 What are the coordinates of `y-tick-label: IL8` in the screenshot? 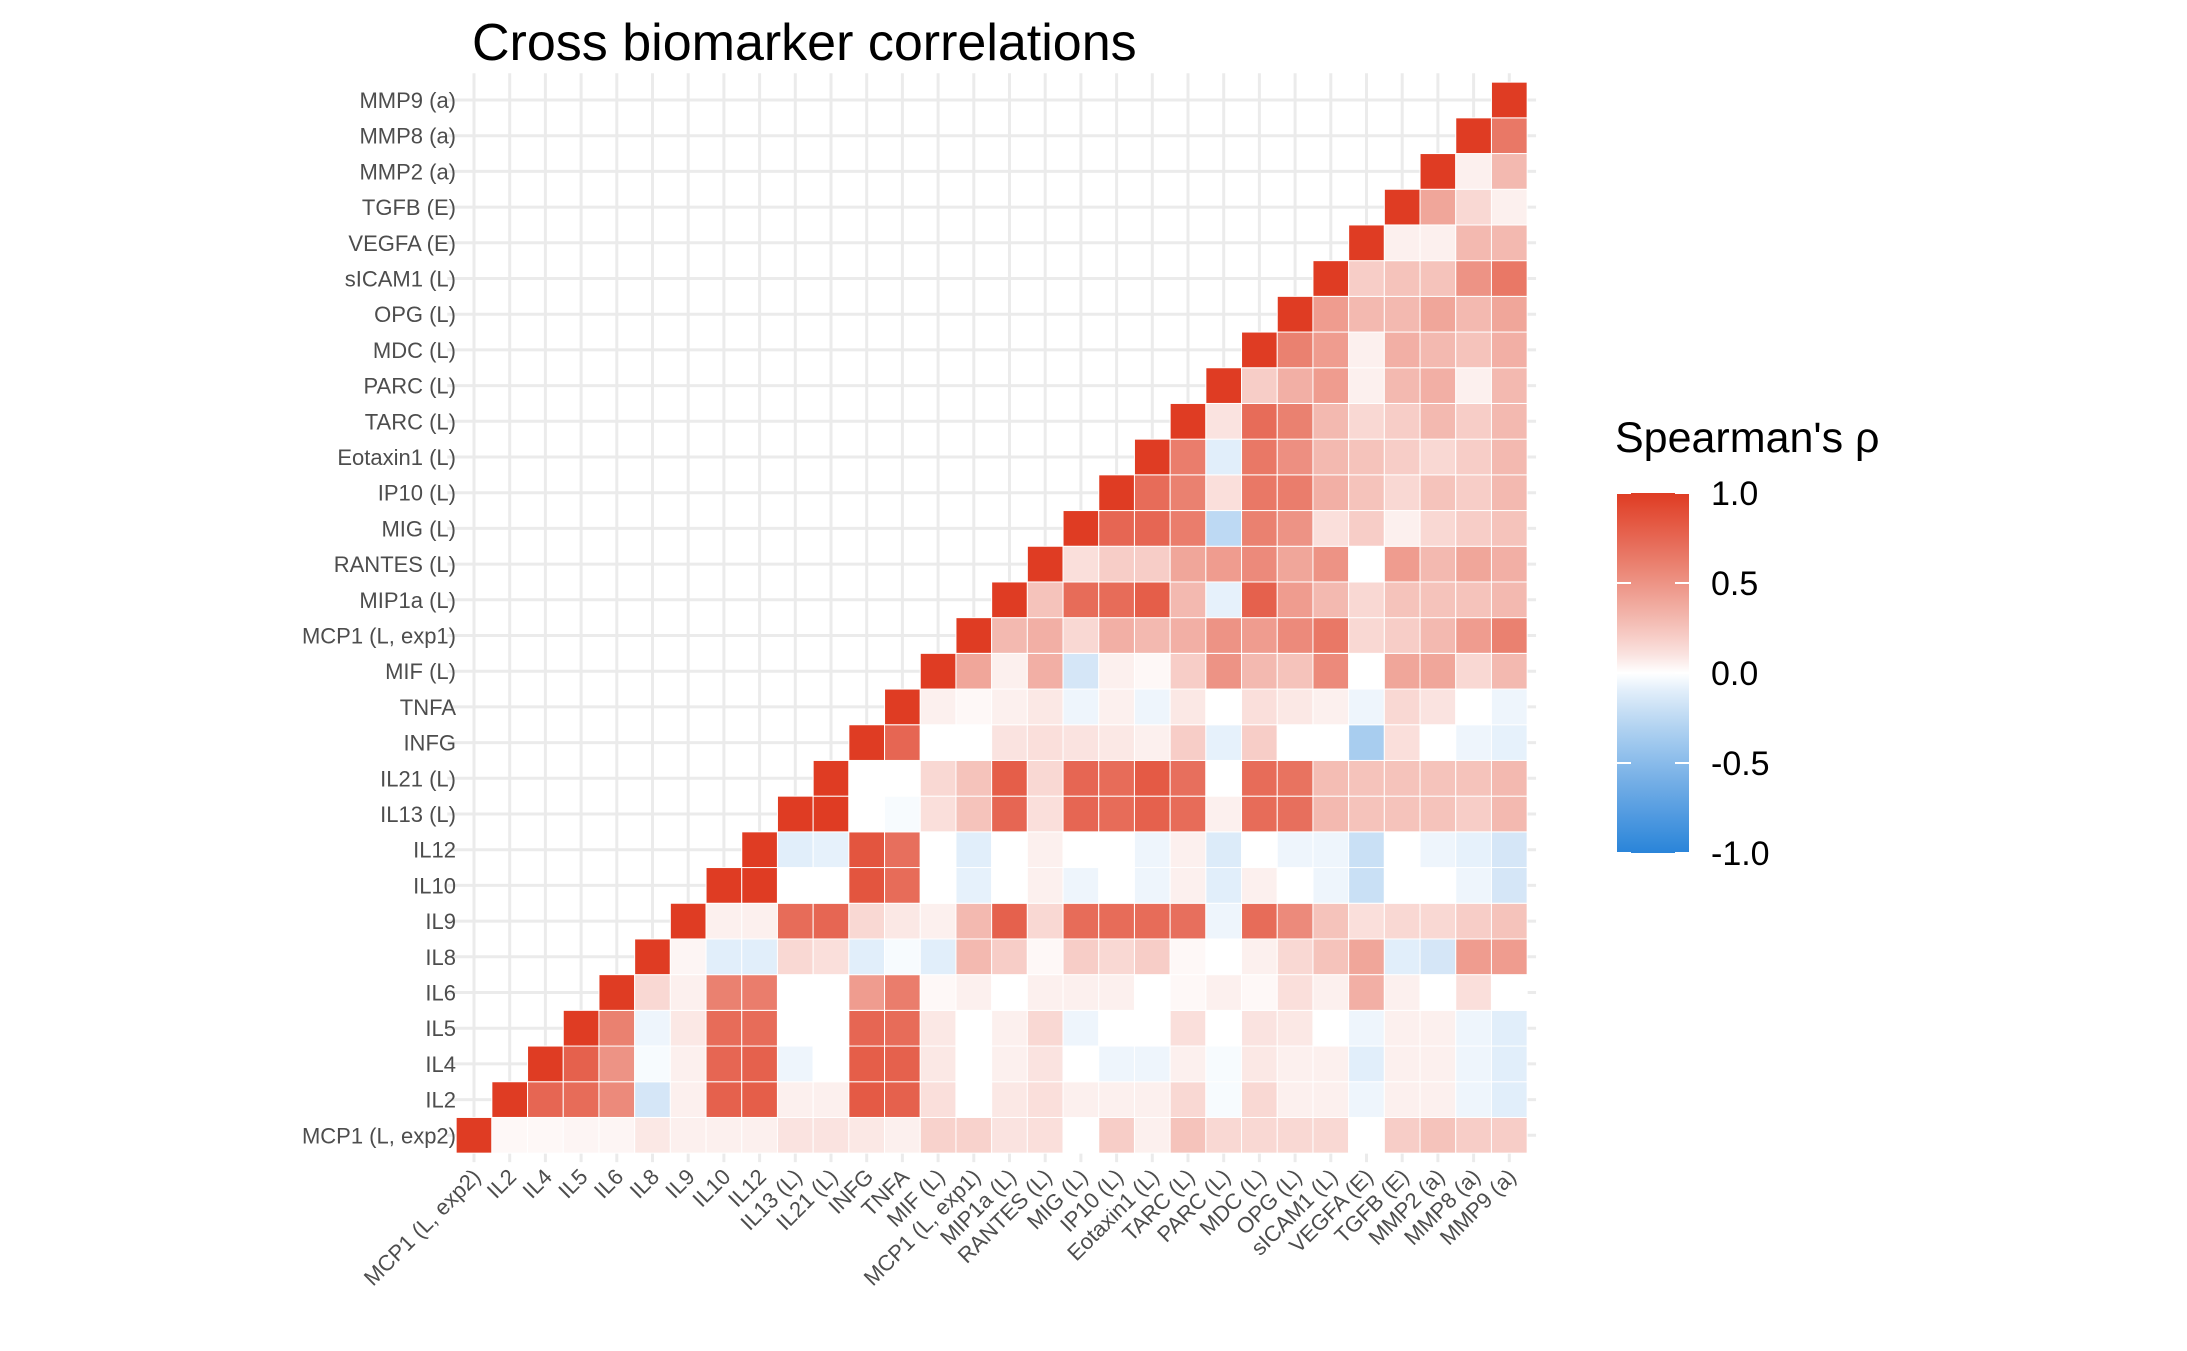 It's located at (440, 957).